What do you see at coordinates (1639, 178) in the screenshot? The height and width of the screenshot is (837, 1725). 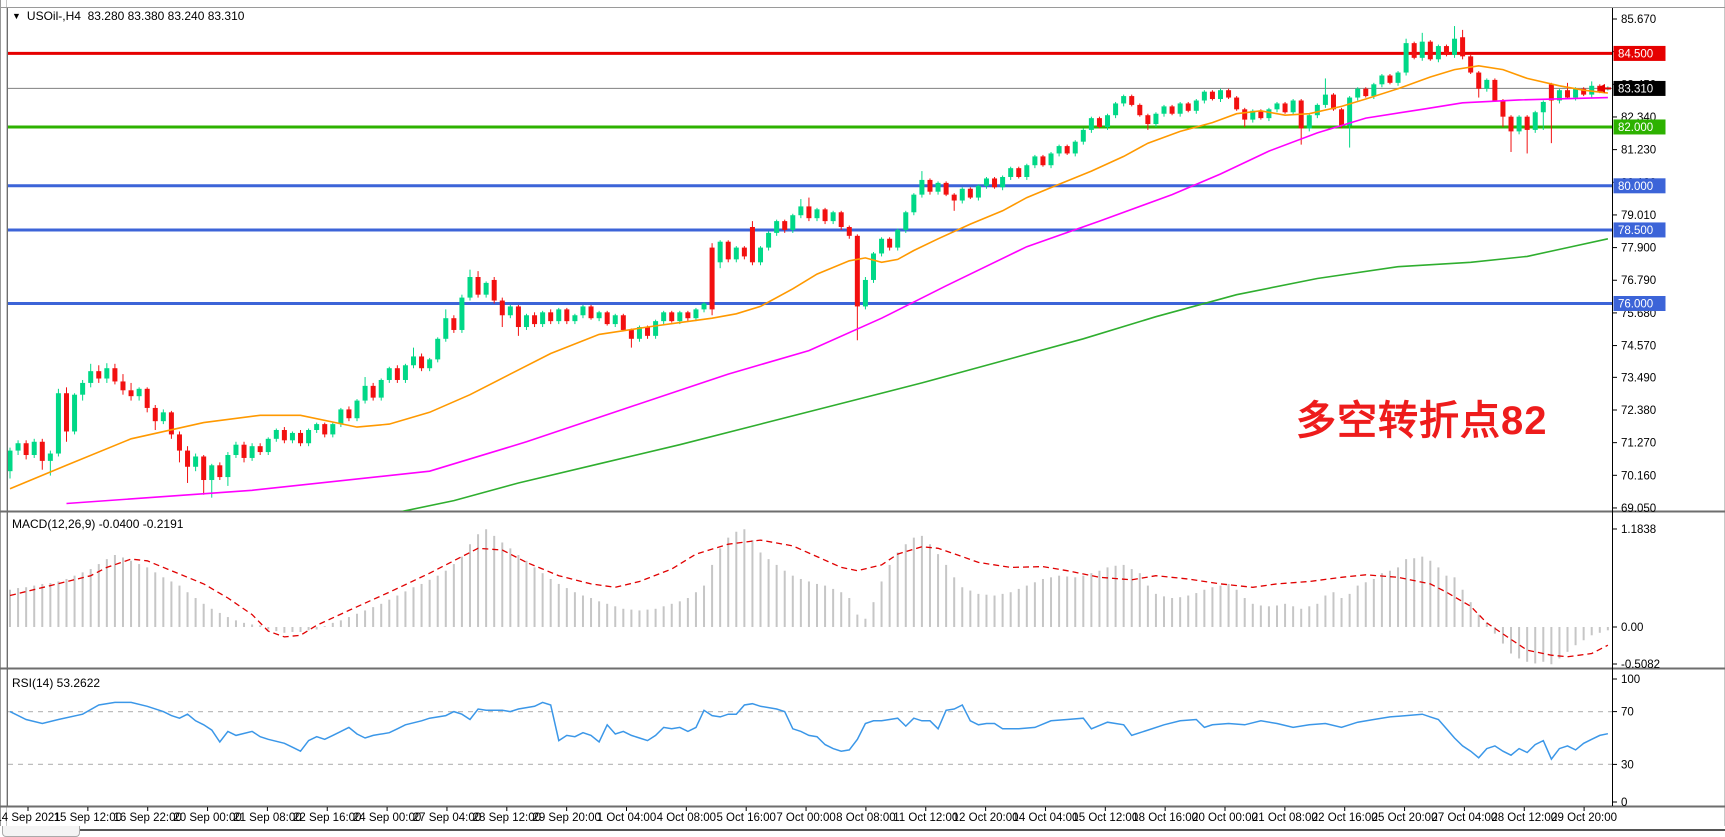 I see `price-axis-badges: 84.500 82.000 80.000 78.500 76.000 83.310` at bounding box center [1639, 178].